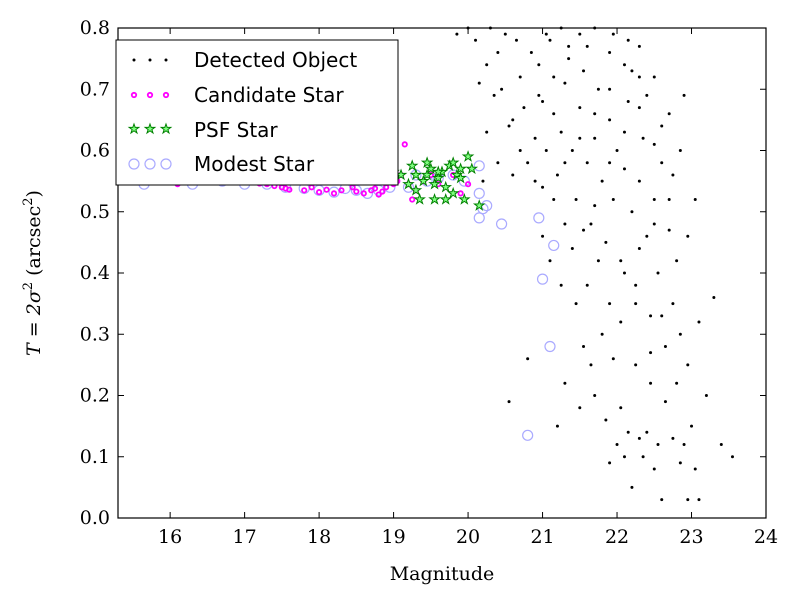  What do you see at coordinates (95, 457) in the screenshot?
I see `y-tick-label: 0.1` at bounding box center [95, 457].